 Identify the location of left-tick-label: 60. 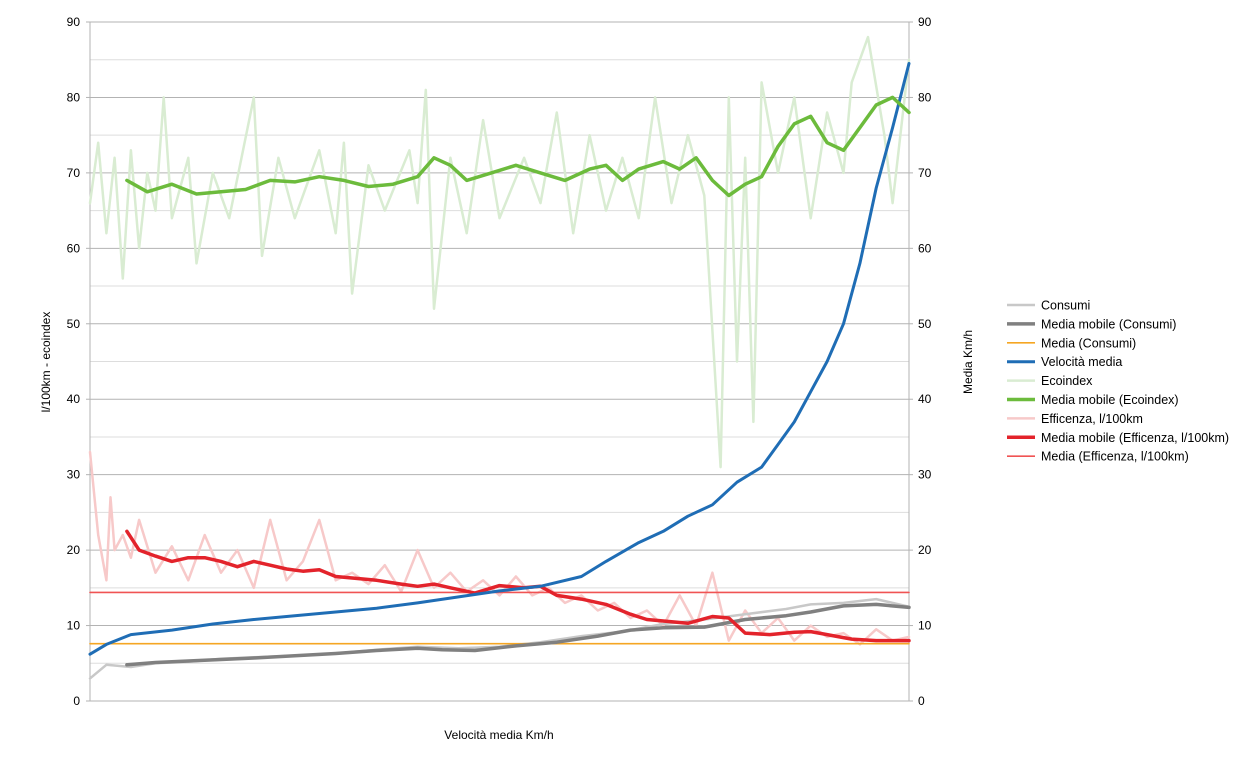
(74, 248).